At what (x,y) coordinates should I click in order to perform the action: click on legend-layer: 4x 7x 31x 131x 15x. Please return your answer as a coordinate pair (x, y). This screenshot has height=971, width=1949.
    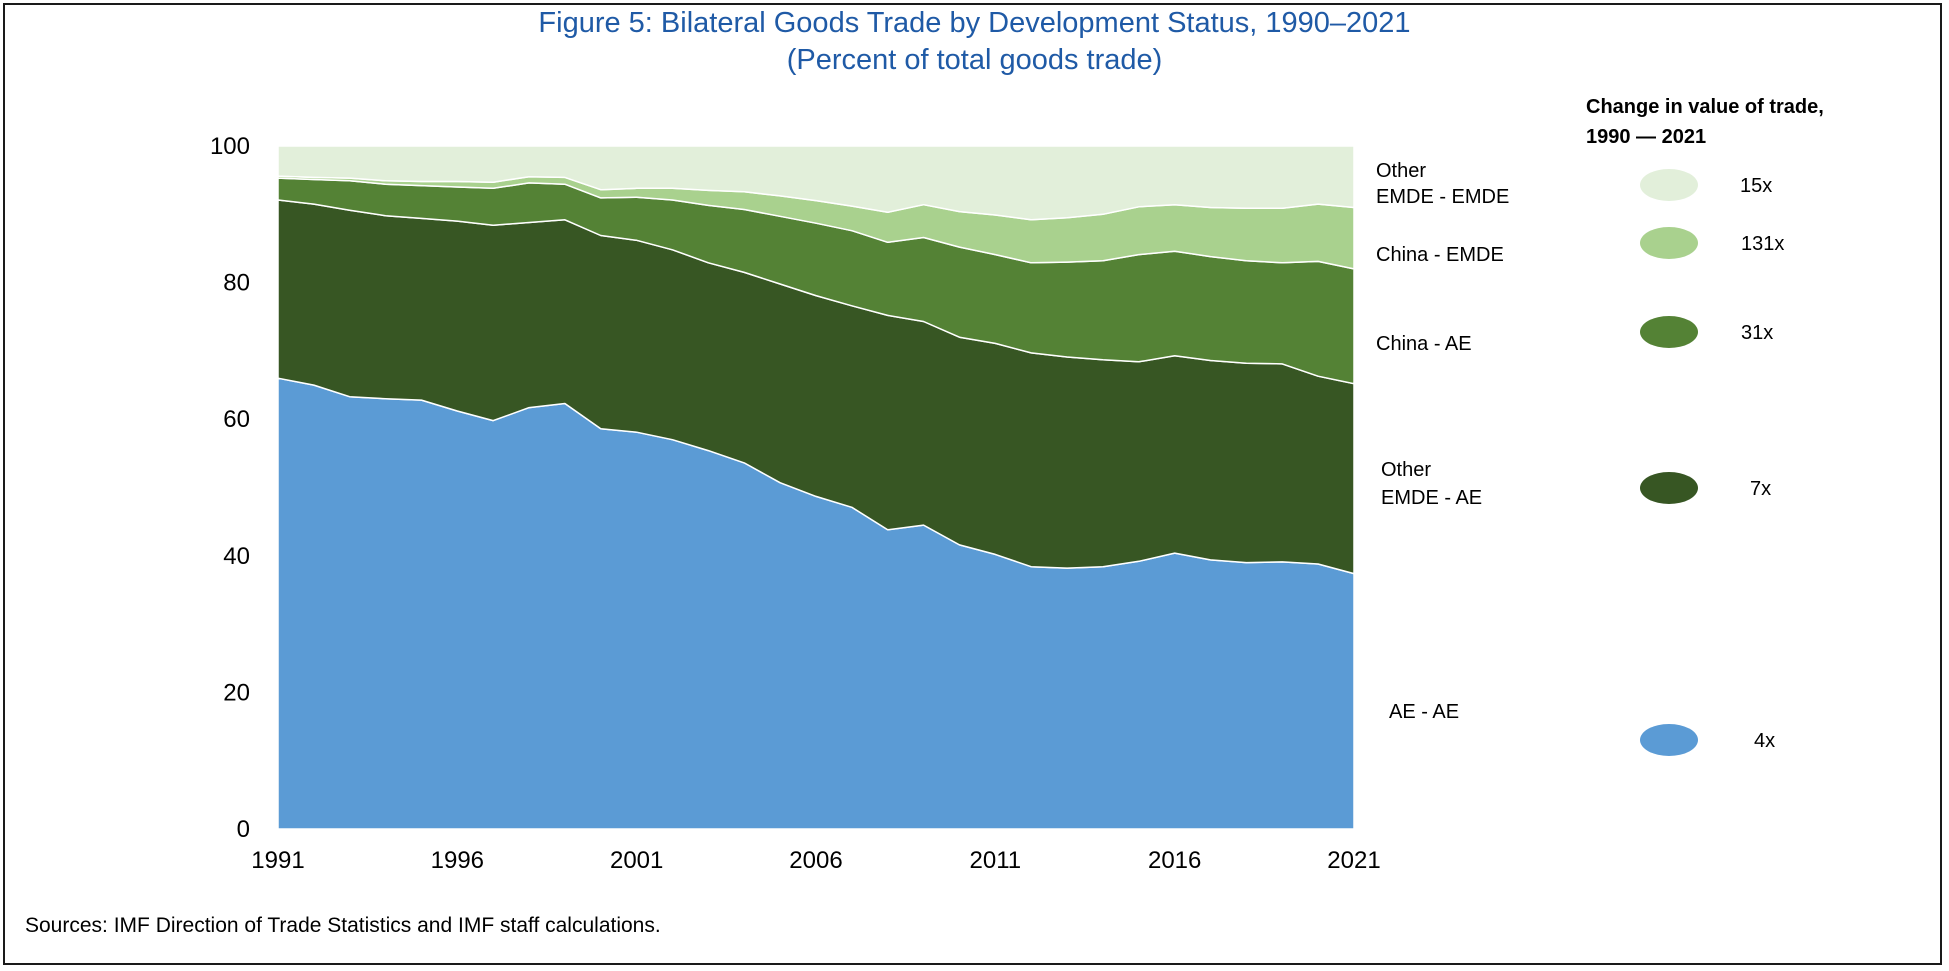
    Looking at the image, I should click on (1712, 462).